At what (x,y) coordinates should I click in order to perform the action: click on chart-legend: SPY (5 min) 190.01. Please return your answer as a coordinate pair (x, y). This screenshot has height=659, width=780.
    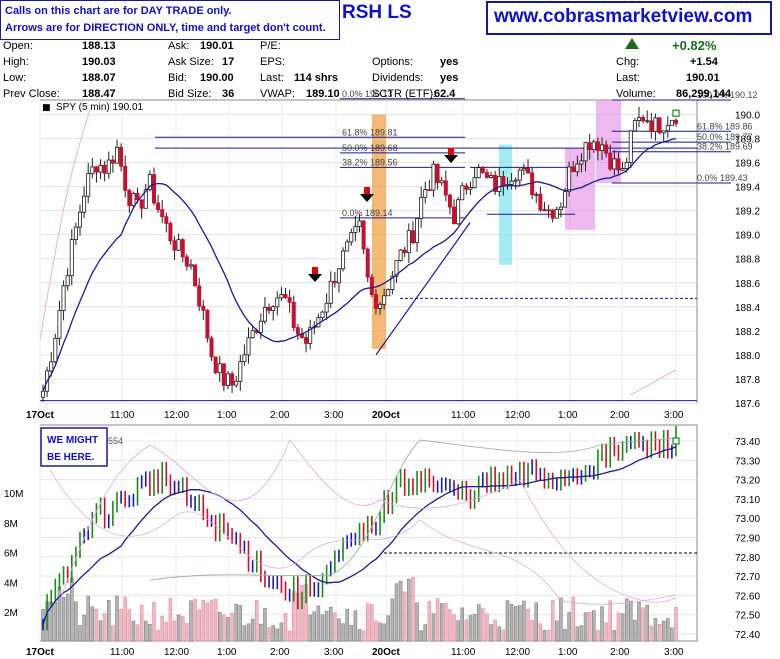
    Looking at the image, I should click on (100, 107).